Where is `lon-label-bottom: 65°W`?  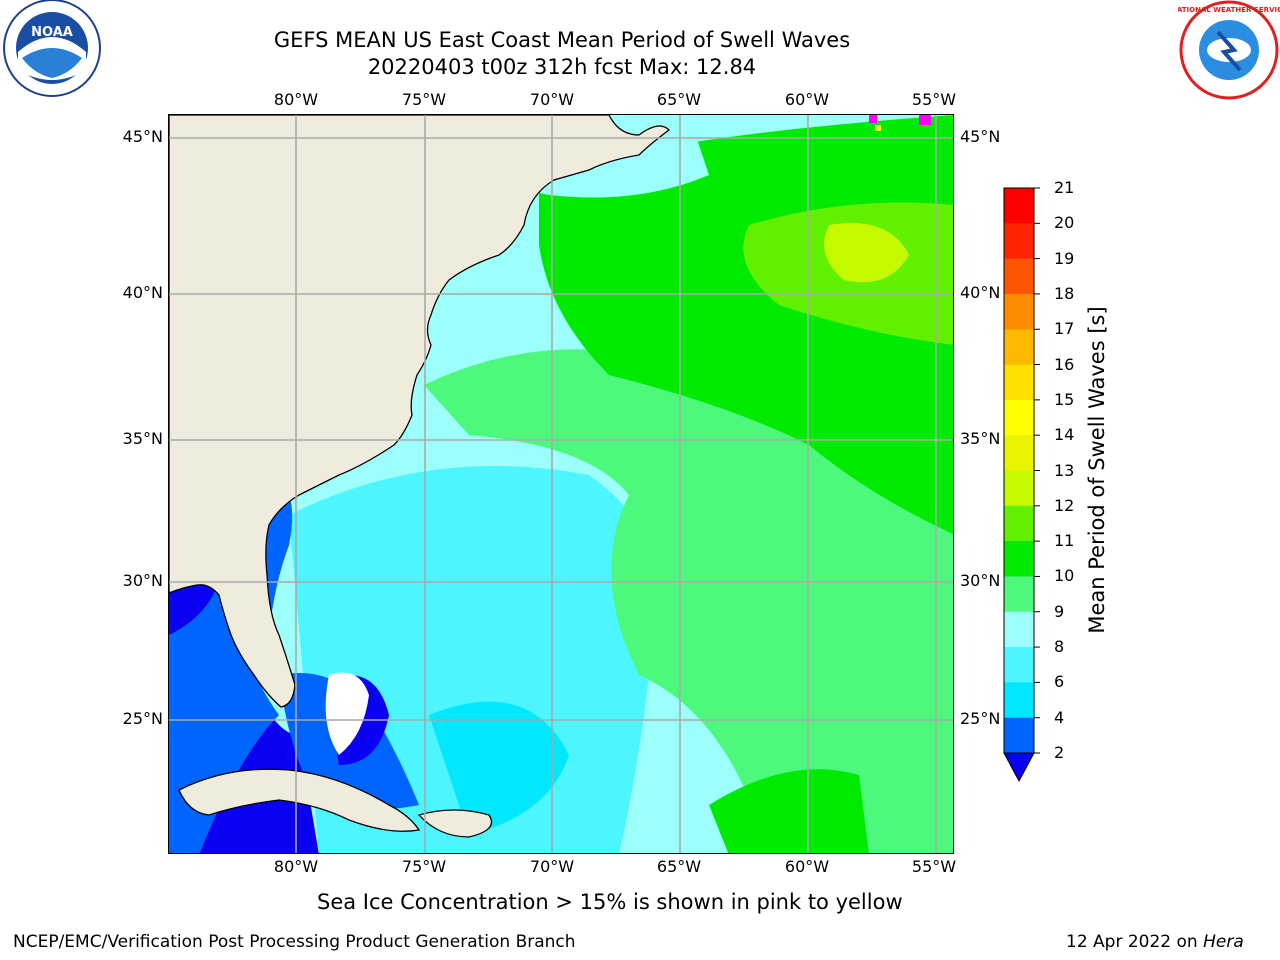
lon-label-bottom: 65°W is located at coordinates (679, 866).